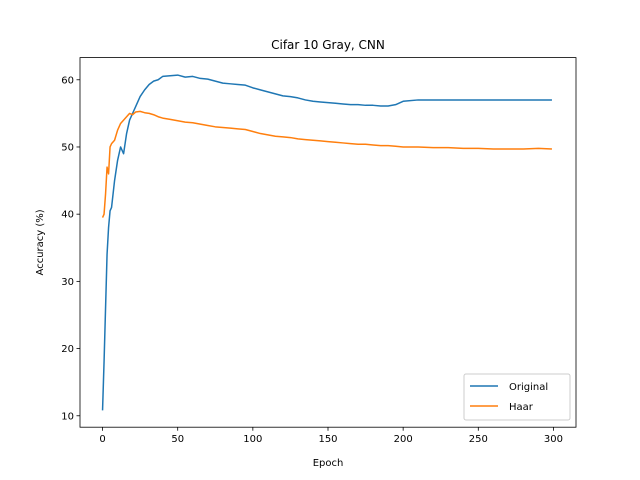 This screenshot has width=640, height=480. Describe the element at coordinates (67, 147) in the screenshot. I see `y-tick-label: 50` at that location.